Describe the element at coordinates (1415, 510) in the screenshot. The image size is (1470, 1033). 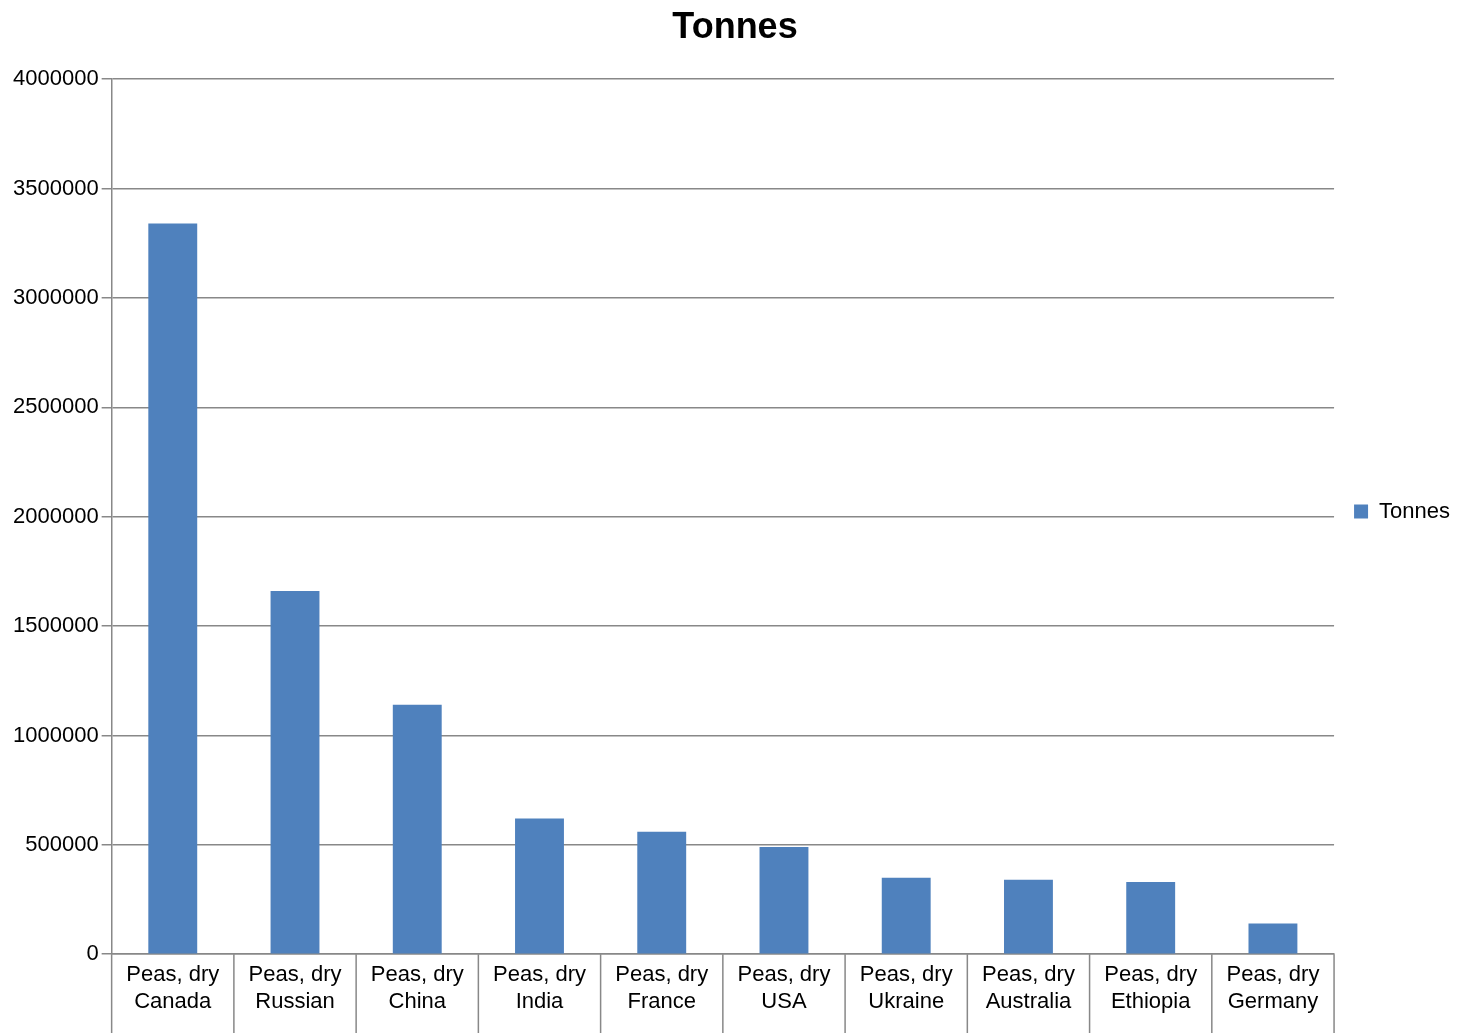
I see `legend-label: Tonnes` at that location.